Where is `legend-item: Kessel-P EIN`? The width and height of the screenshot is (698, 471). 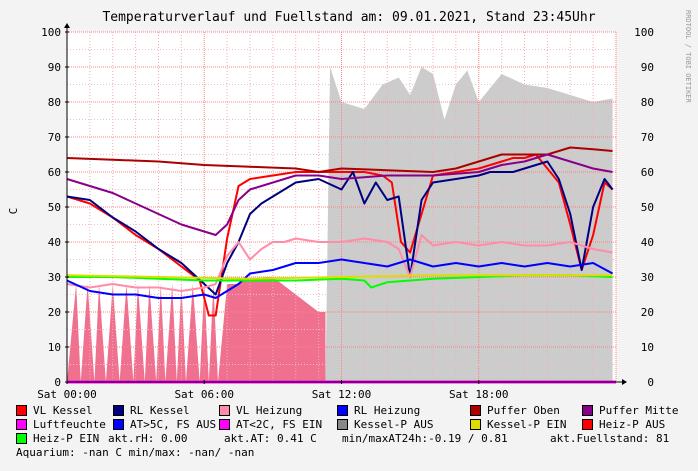
legend-item: Kessel-P EIN is located at coordinates (518, 424).